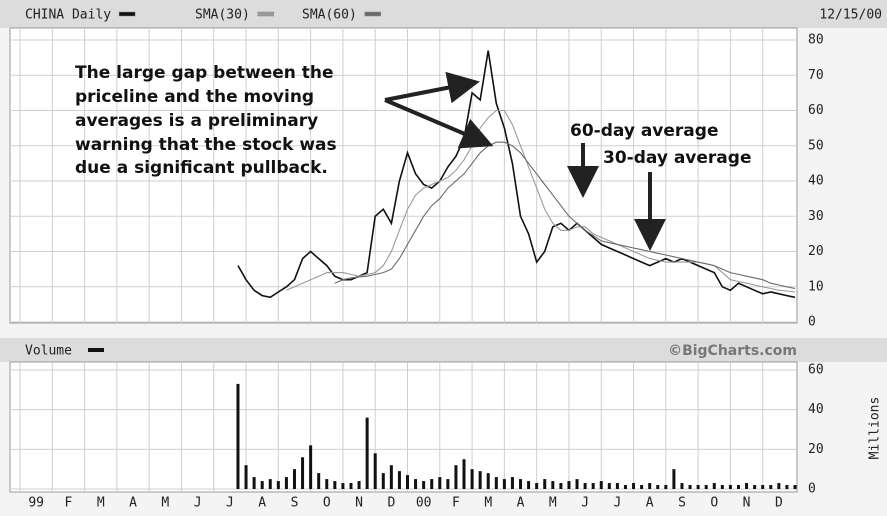 The height and width of the screenshot is (516, 887). I want to click on annotation: The large gap between the, so click(204, 73).